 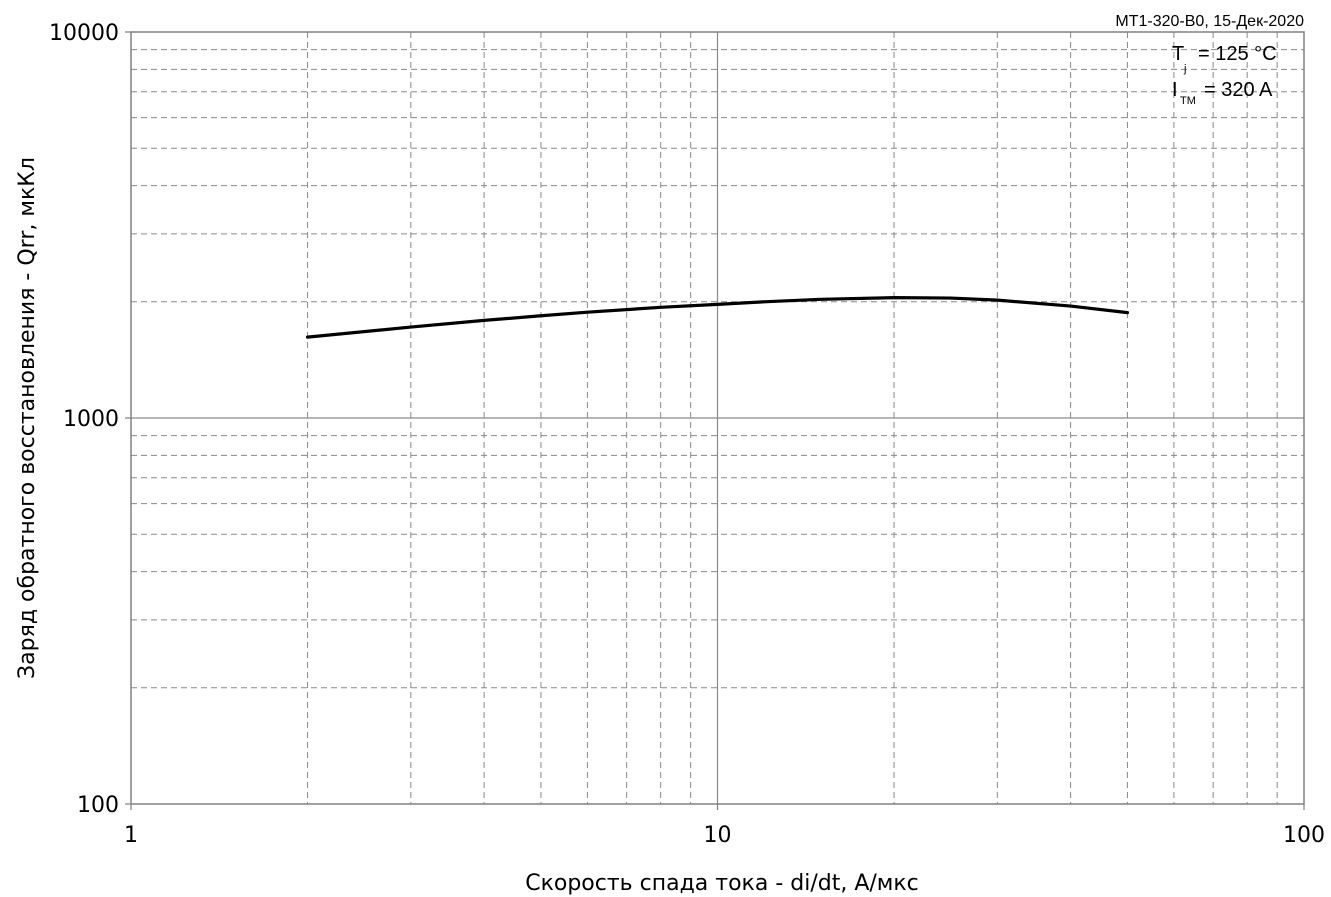 What do you see at coordinates (1209, 21) in the screenshot?
I see `header-note: MT1-320-B0, 15-Дек-2020` at bounding box center [1209, 21].